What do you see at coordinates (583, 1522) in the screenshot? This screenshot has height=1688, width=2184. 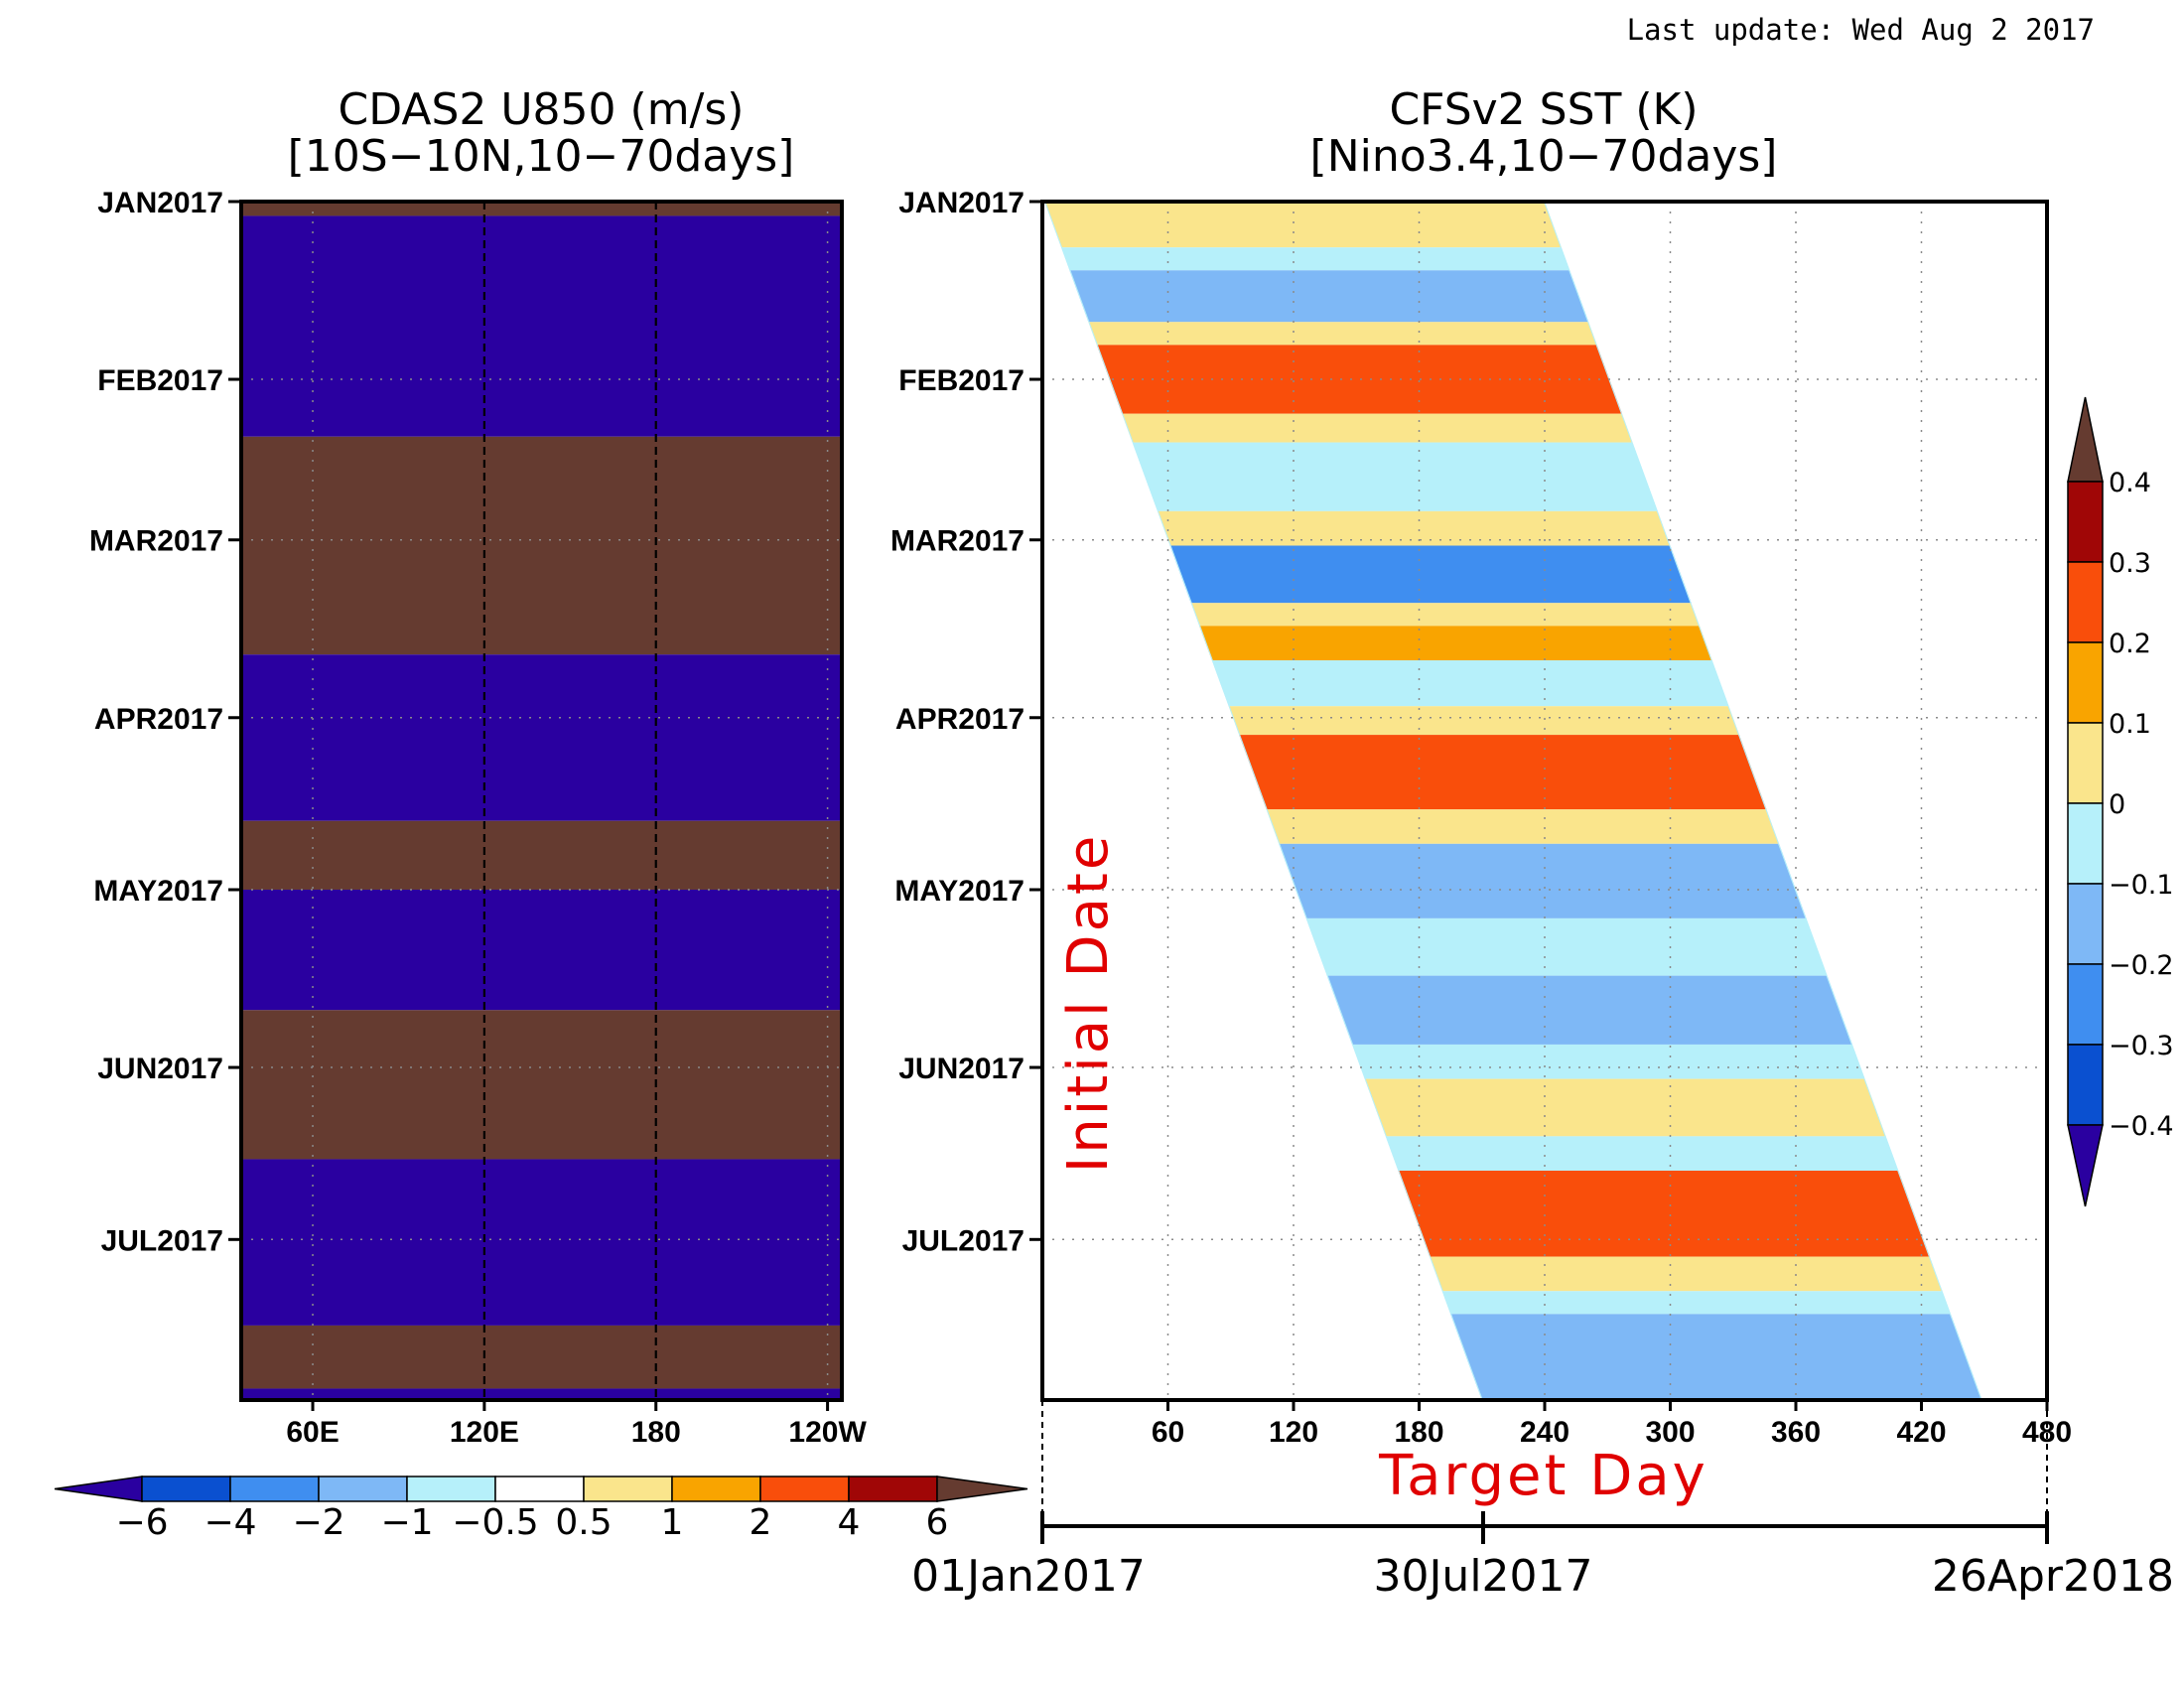 I see `colorbar-tick-label: 0.5` at bounding box center [583, 1522].